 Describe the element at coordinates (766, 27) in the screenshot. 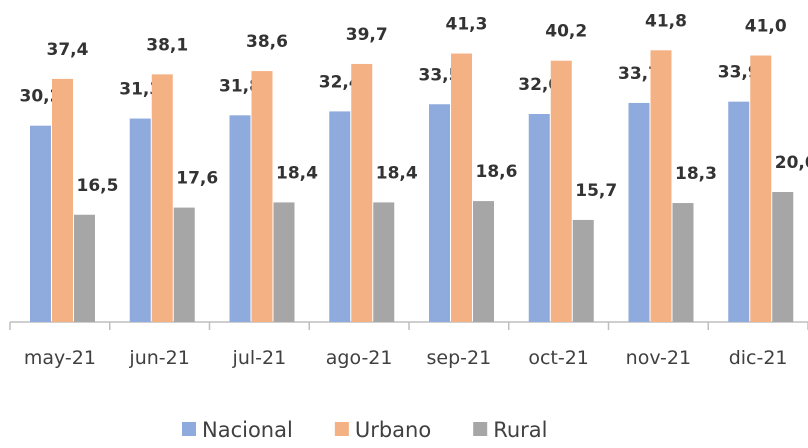

I see `data-label: 41,0` at that location.